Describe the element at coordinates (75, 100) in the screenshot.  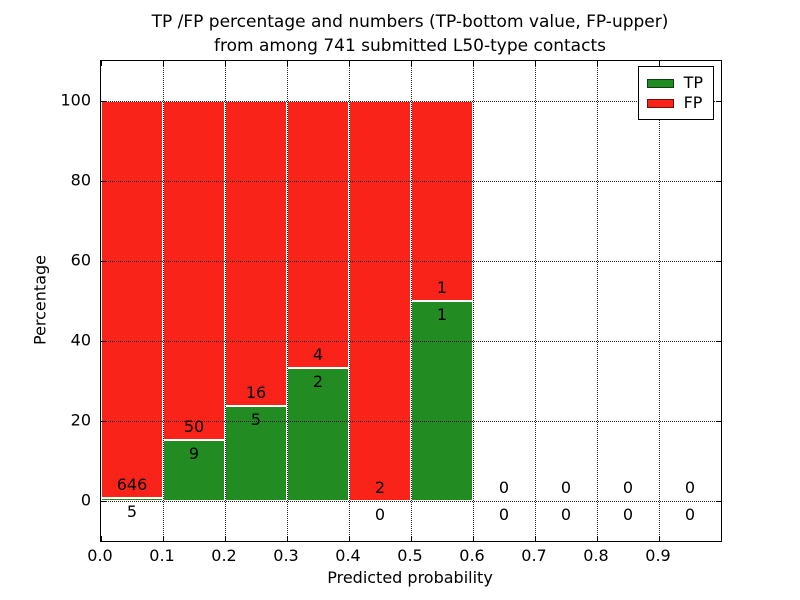
I see `y-tick-label: 100` at that location.